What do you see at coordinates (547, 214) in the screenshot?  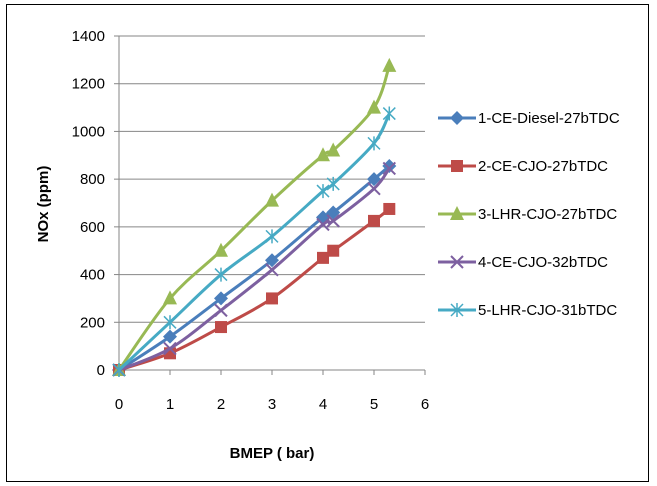 I see `legend-label: 3-LHR-CJO-27bTDC` at bounding box center [547, 214].